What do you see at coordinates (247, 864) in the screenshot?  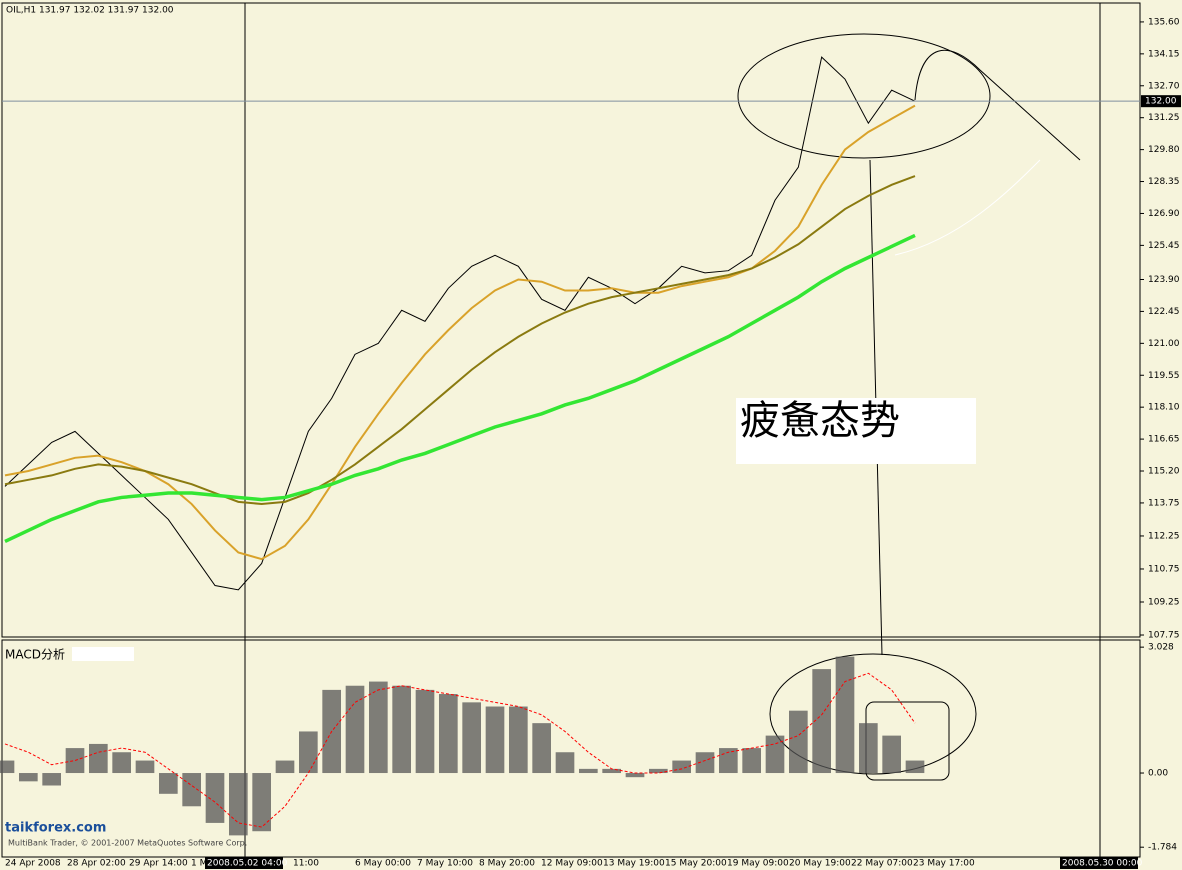 I see `cursor-label: 2008.05.02 04:00` at bounding box center [247, 864].